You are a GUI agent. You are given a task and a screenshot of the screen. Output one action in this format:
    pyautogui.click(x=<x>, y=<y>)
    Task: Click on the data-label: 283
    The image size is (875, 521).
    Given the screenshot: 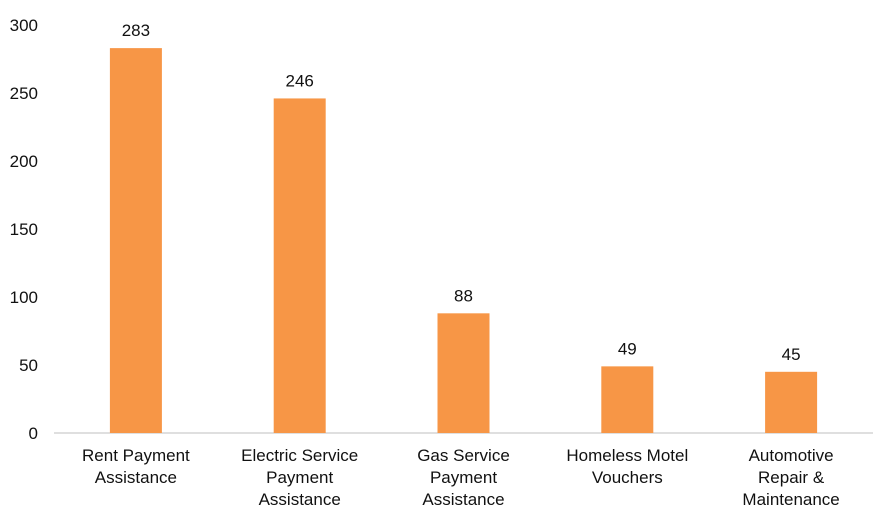 What is the action you would take?
    pyautogui.click(x=136, y=30)
    